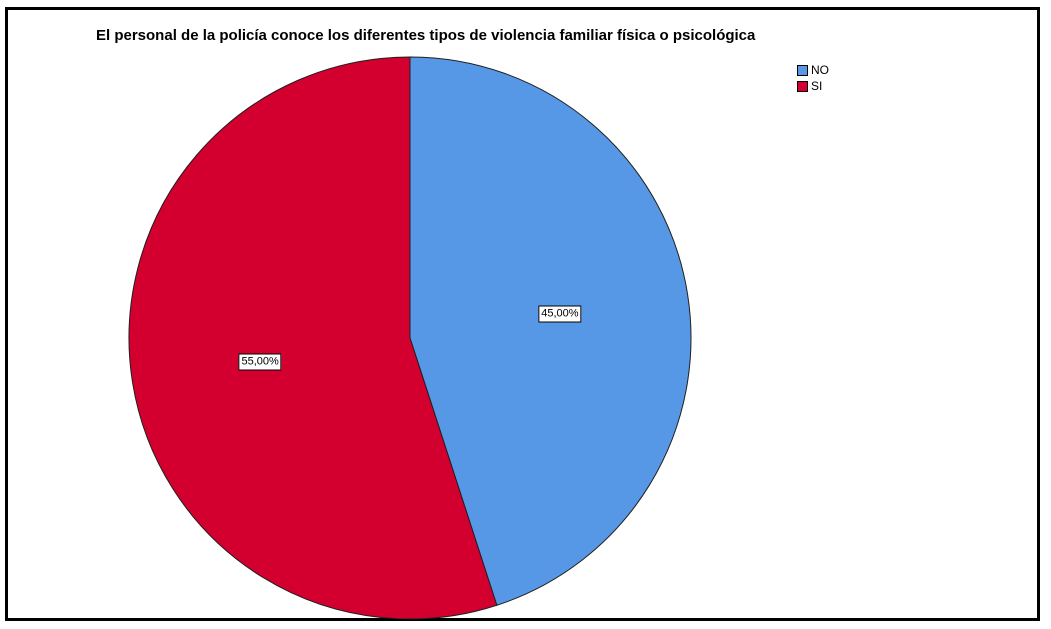 This screenshot has width=1051, height=629. Describe the element at coordinates (820, 70) in the screenshot. I see `legend-label-no: NO` at that location.